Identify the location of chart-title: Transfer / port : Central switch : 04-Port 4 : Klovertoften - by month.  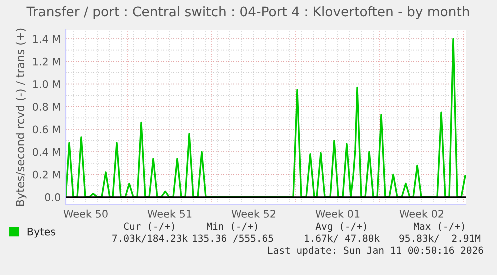
(248, 13).